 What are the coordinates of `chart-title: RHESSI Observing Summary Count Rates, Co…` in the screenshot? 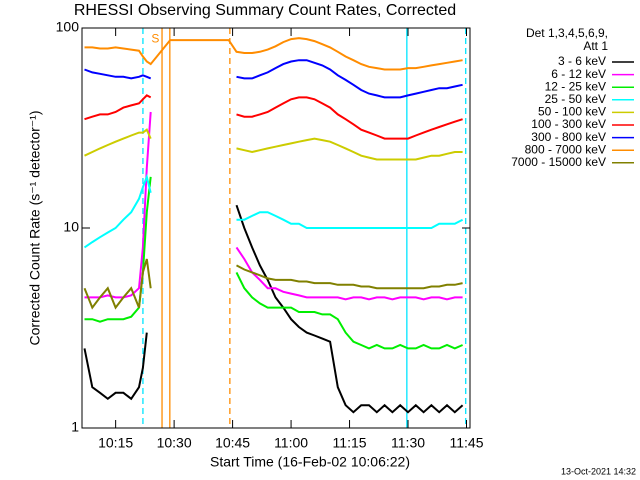 It's located at (265, 10).